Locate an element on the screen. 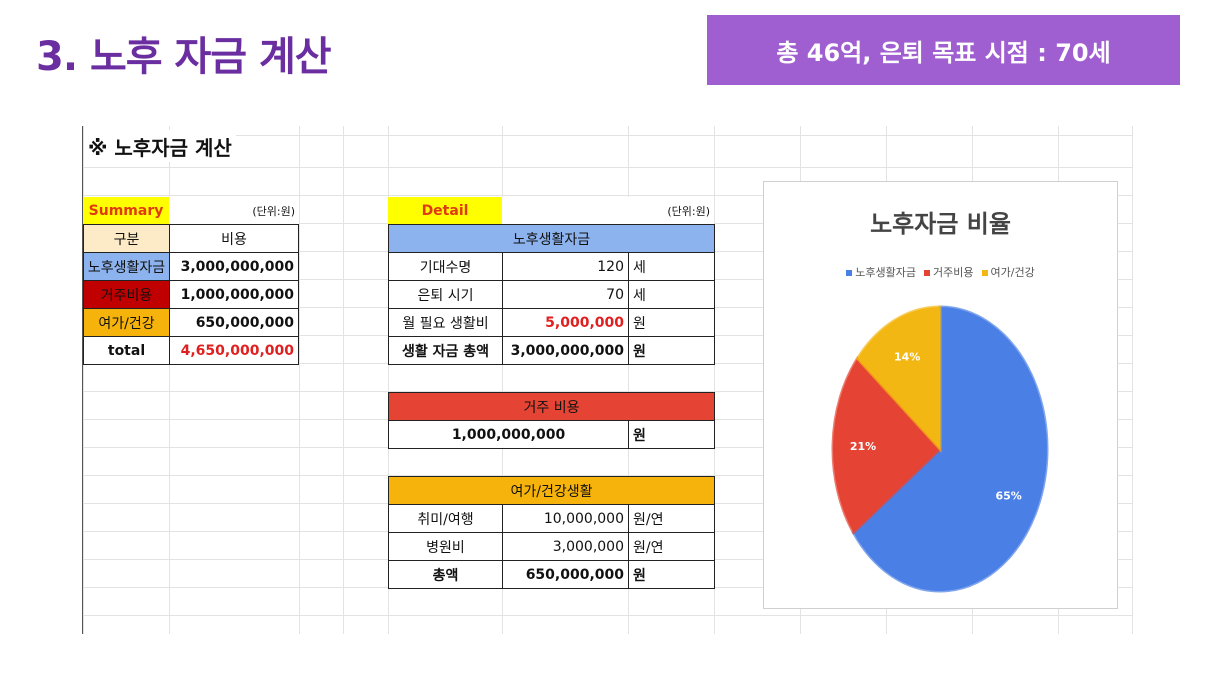 This screenshot has height=684, width=1216. chart-title: 노후자금 비율 is located at coordinates (940, 224).